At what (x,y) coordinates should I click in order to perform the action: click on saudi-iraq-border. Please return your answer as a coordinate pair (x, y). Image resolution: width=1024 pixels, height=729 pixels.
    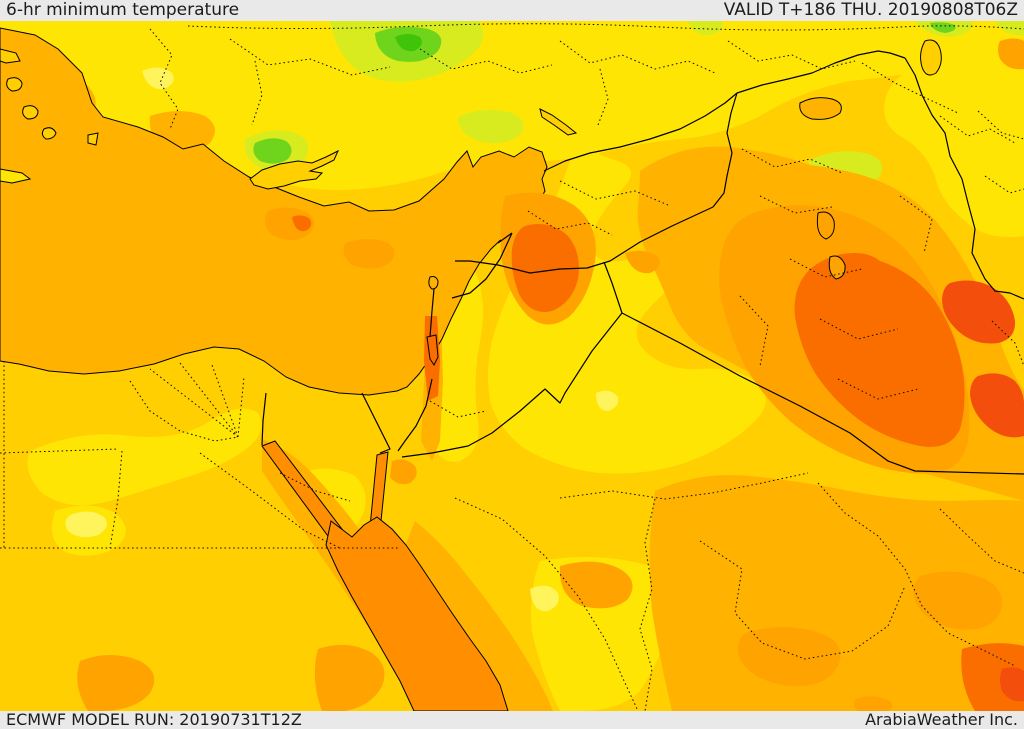
    Looking at the image, I should click on (822, 393).